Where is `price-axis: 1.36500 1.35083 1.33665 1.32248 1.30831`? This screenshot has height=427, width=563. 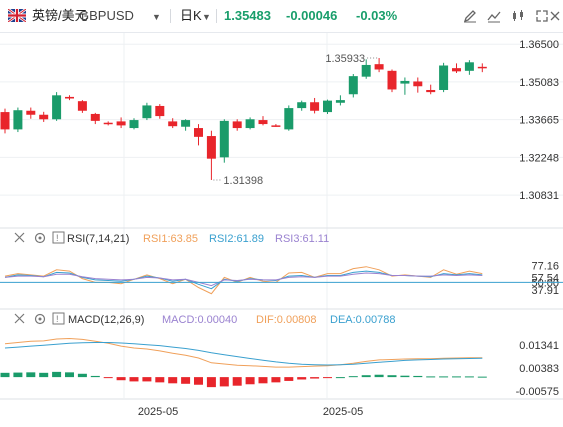 price-axis: 1.36500 1.35083 1.33665 1.32248 1.30831 is located at coordinates (539, 120).